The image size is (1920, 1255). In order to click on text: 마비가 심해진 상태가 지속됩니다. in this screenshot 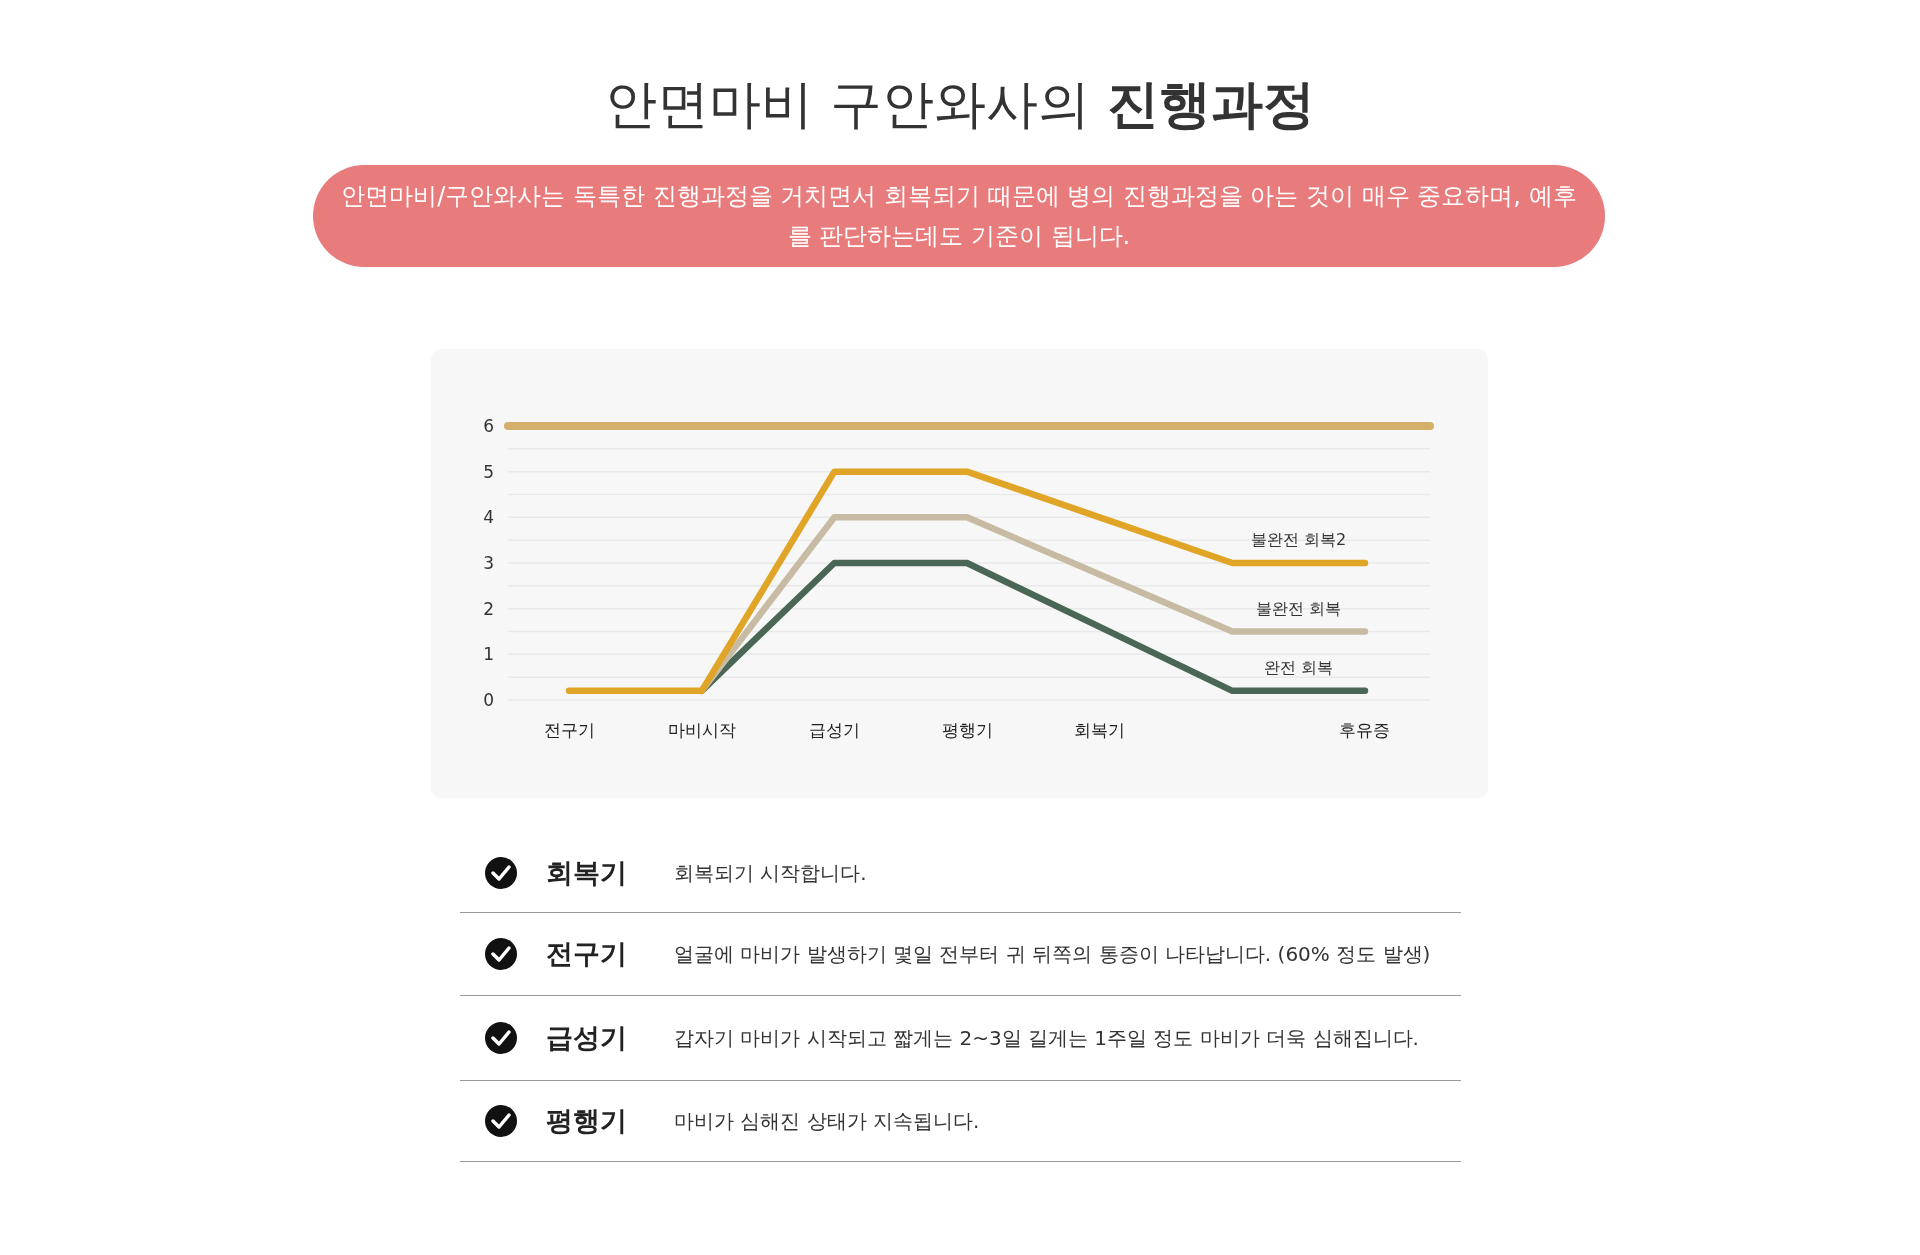, I will do `click(827, 1121)`.